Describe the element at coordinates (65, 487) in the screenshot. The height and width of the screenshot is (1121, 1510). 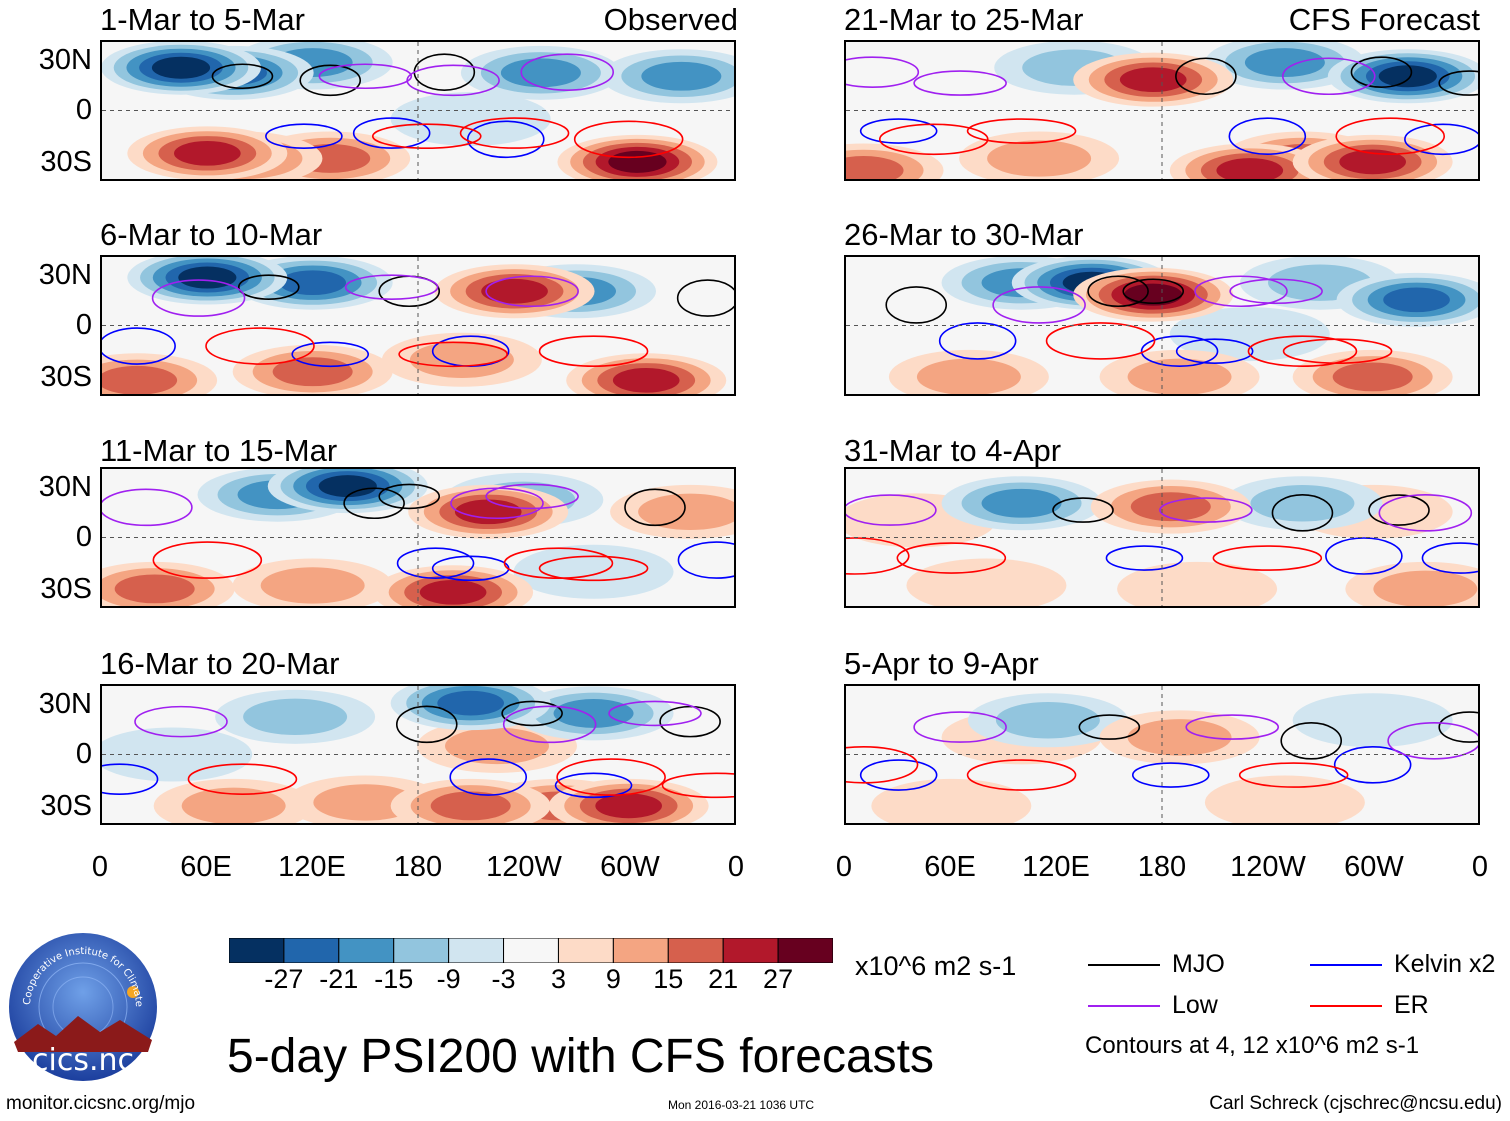
I see `y-tick-label: 30N` at that location.